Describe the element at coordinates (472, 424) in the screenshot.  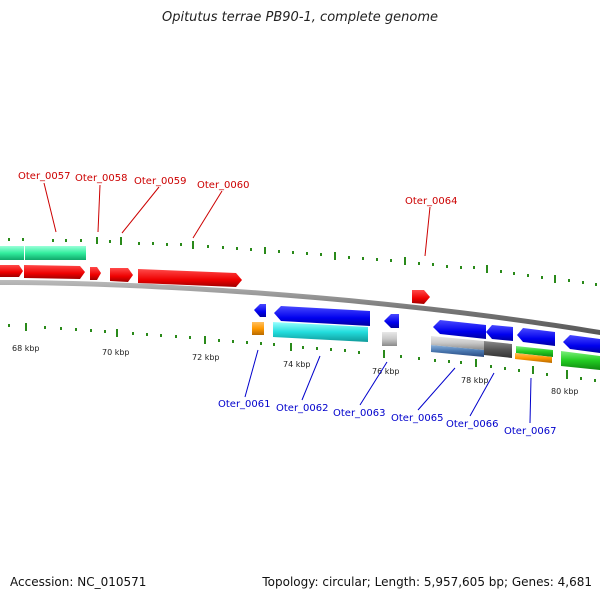
I see `gene-label: Oter_0066` at that location.